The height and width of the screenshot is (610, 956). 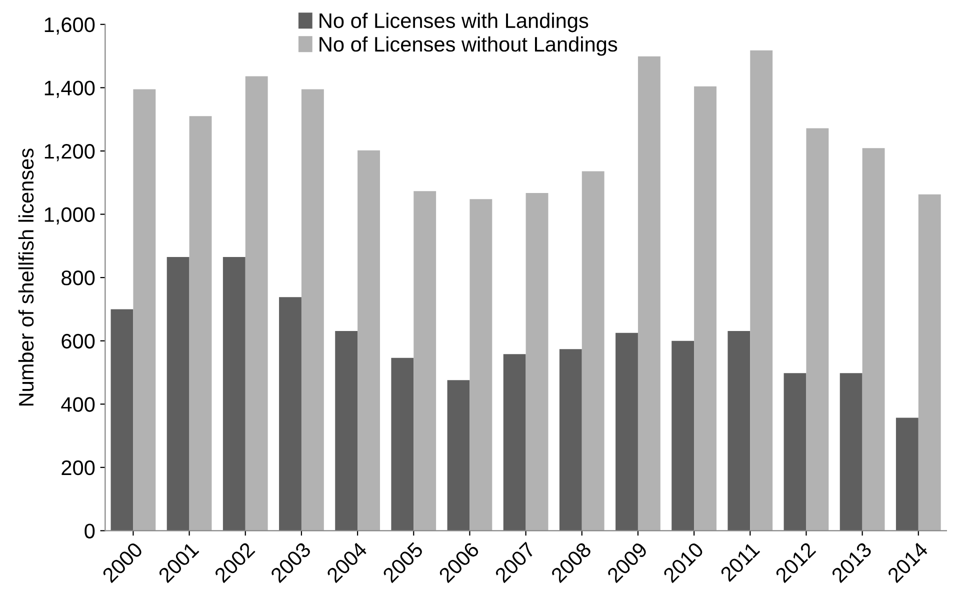 What do you see at coordinates (69, 89) in the screenshot?
I see `y-tick-label: 1,400` at bounding box center [69, 89].